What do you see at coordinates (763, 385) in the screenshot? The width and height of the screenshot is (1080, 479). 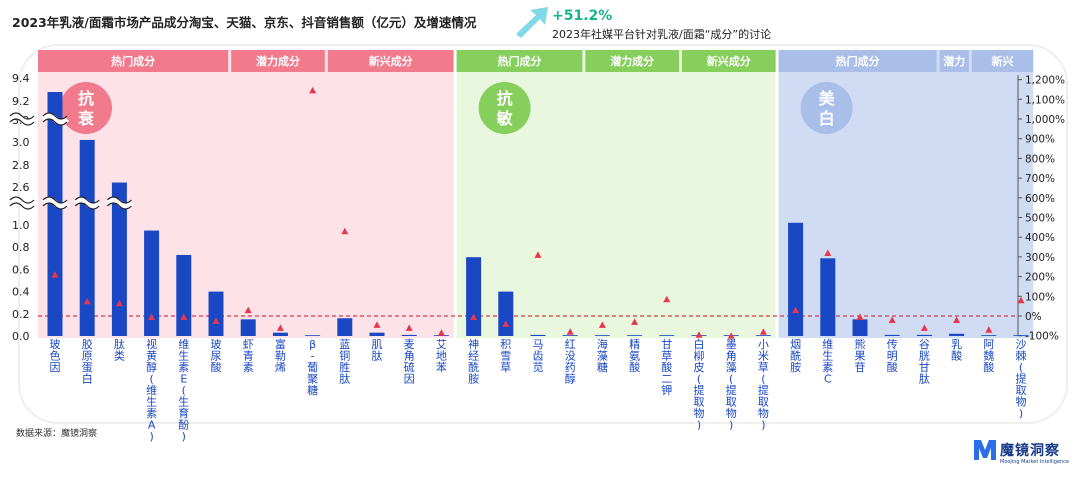 I see `category-label: 小米草(提取物)` at bounding box center [763, 385].